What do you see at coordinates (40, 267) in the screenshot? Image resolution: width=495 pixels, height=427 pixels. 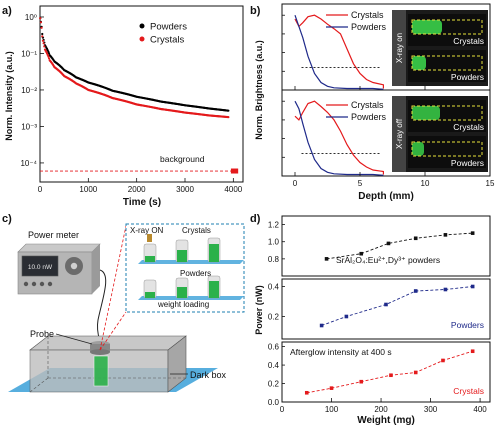 I see `meter-reading: 10.0 nW` at bounding box center [40, 267].